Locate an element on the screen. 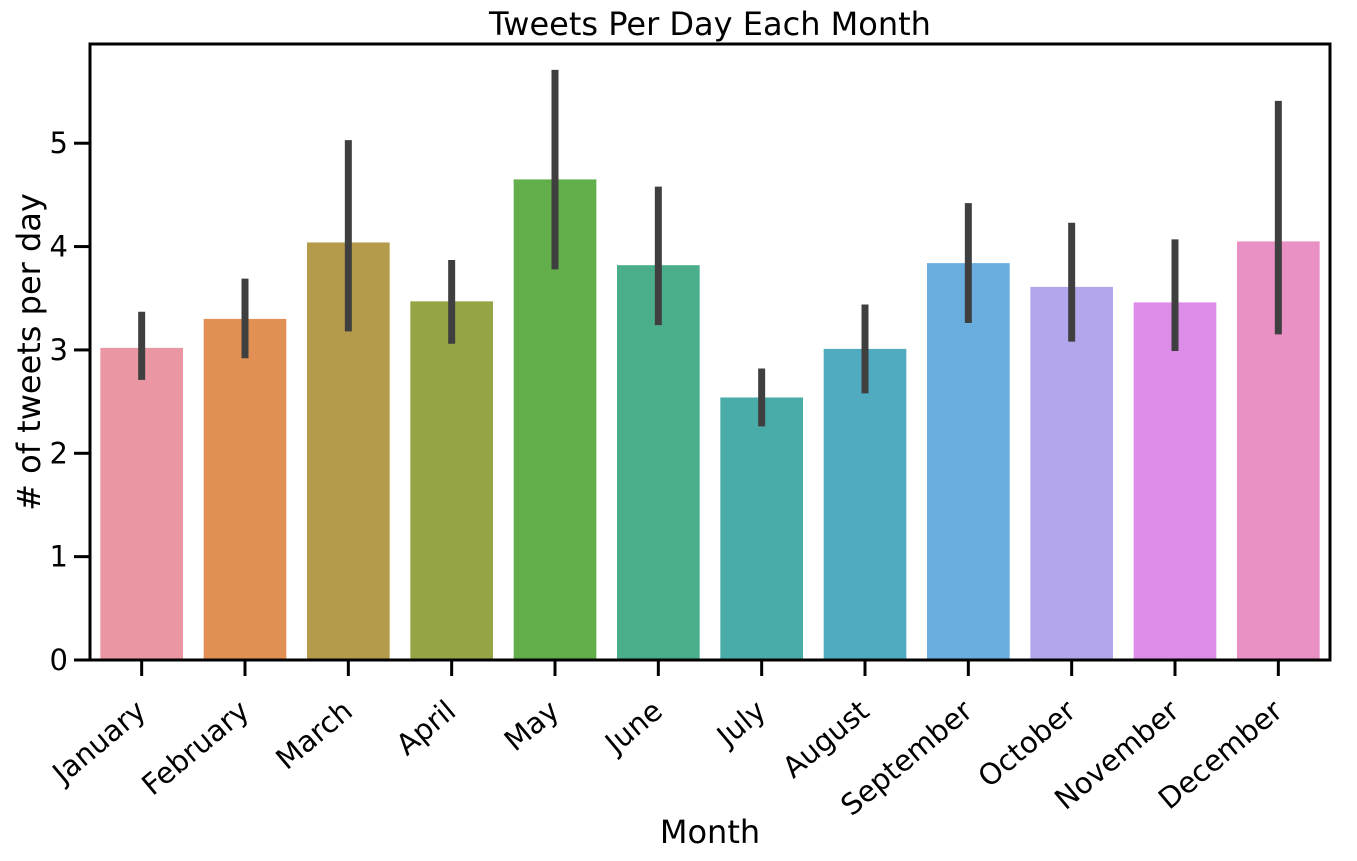  y-axis: 0 1 2 3 4 5 is located at coordinates (70, 401).